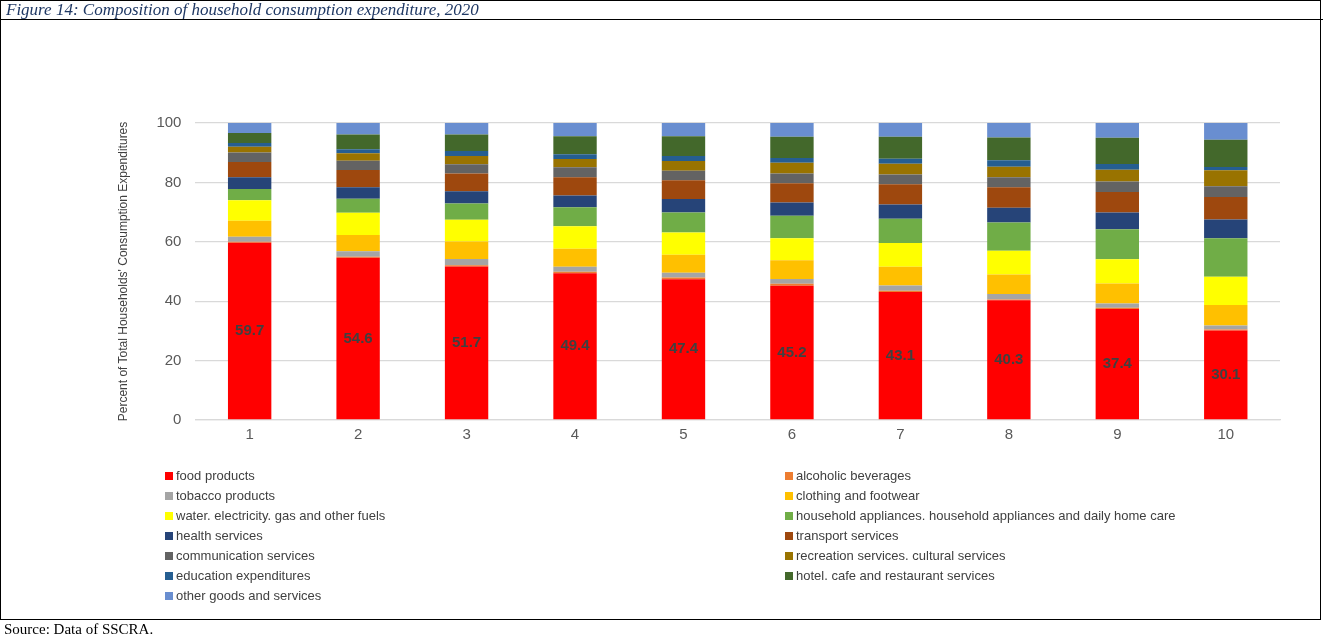  What do you see at coordinates (575, 345) in the screenshot?
I see `data-label: 49.4` at bounding box center [575, 345].